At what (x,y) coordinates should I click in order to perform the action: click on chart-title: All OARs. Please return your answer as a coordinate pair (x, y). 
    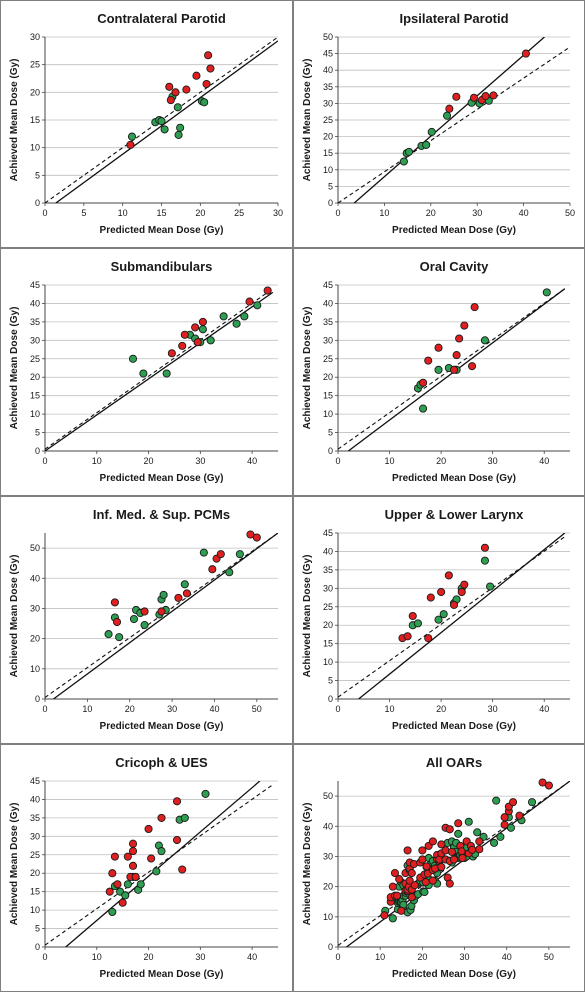
    Looking at the image, I should click on (454, 762).